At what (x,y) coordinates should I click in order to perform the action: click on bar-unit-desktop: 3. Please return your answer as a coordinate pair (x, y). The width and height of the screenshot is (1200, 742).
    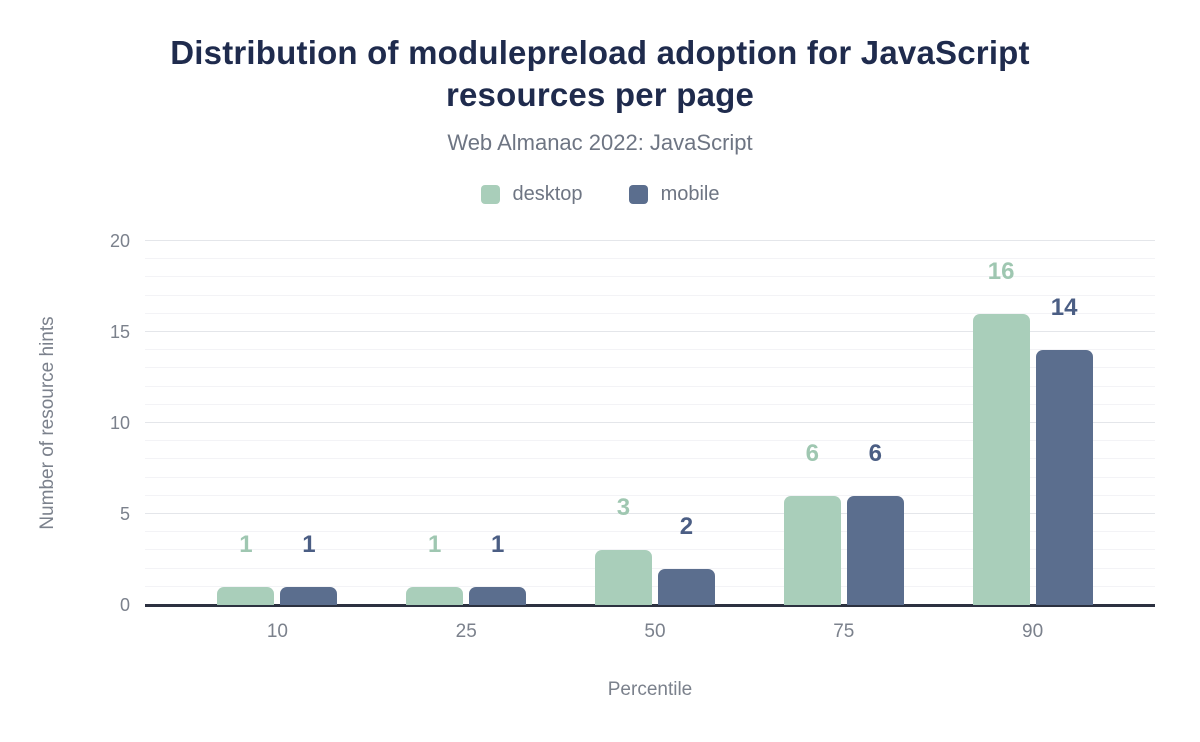
    Looking at the image, I should click on (623, 423).